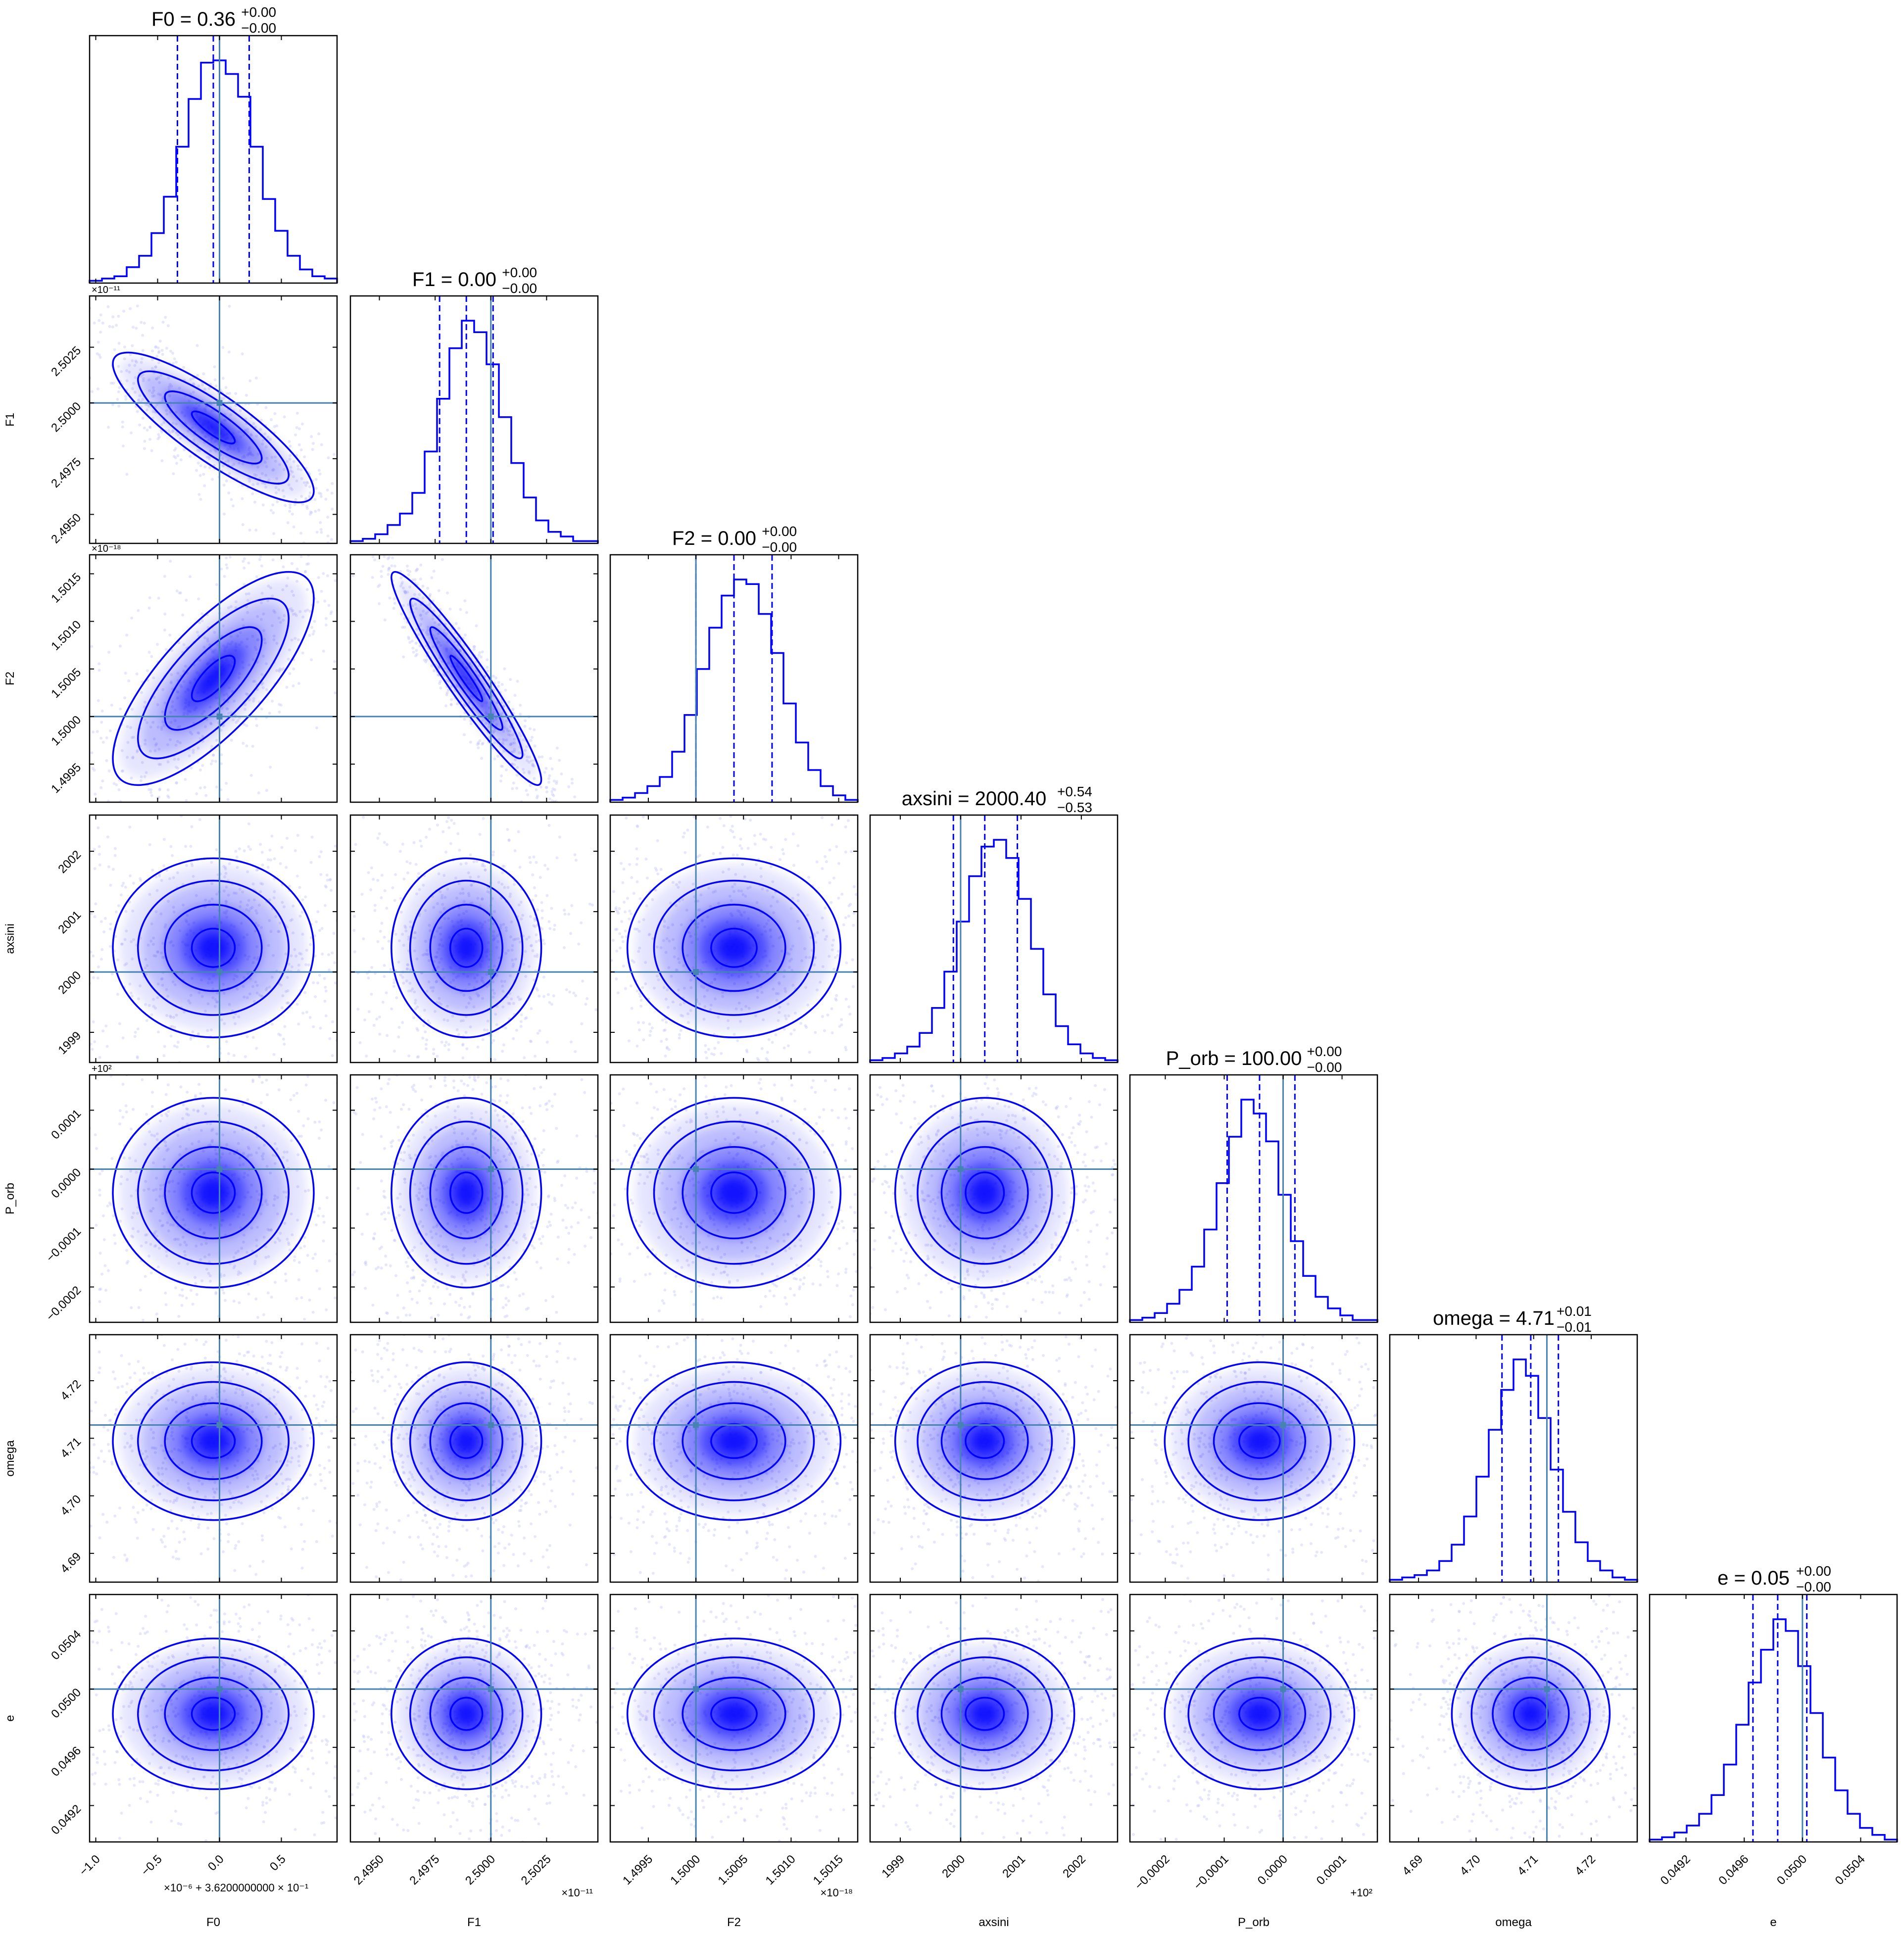  I want to click on hist-panel-F2: F2 = 0.00 +0.00−0.00, so click(734, 663).